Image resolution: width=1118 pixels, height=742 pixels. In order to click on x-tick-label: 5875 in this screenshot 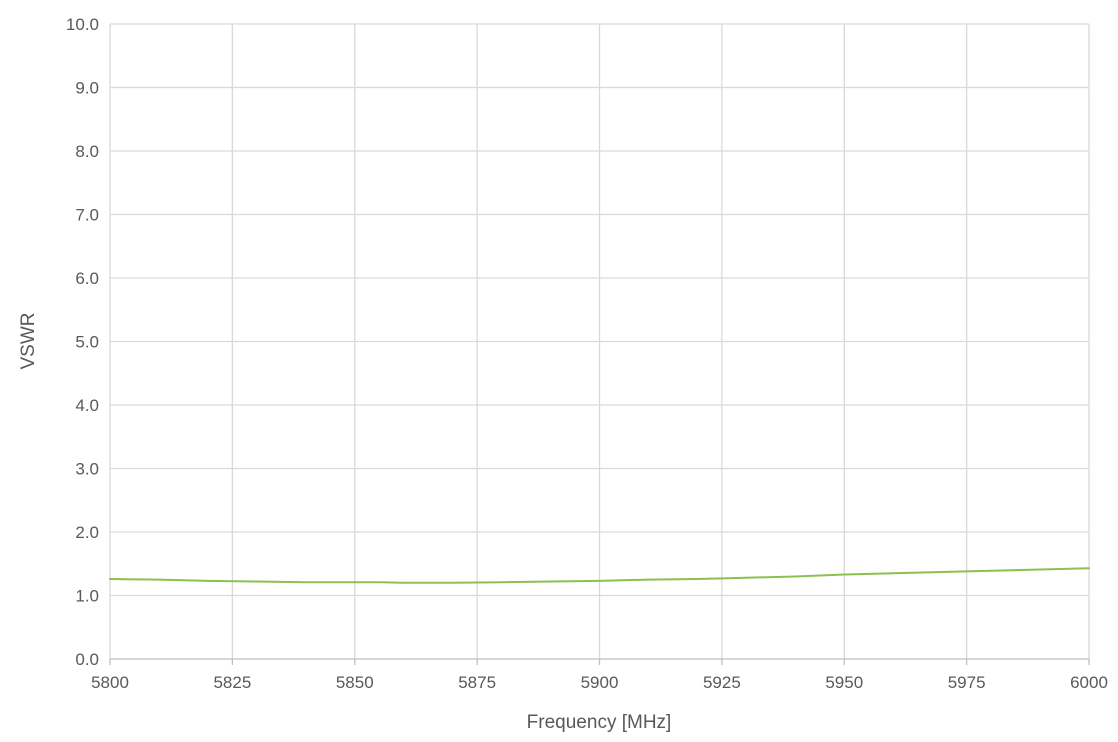, I will do `click(477, 682)`.